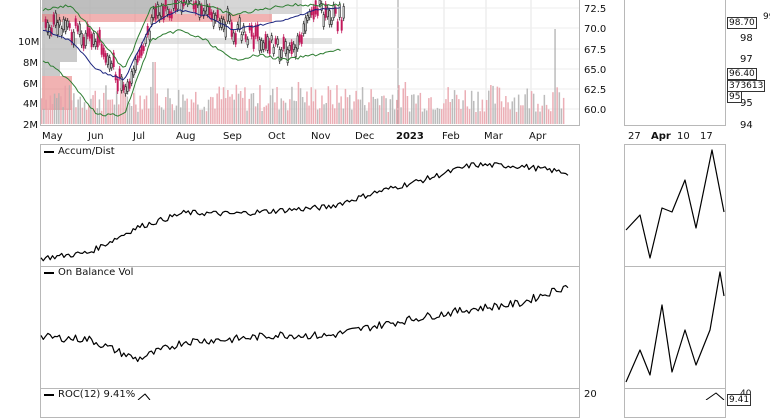 This screenshot has width=770, height=418. What do you see at coordinates (766, 17) in the screenshot?
I see `zoom-price-tick-99: 99` at bounding box center [766, 17].